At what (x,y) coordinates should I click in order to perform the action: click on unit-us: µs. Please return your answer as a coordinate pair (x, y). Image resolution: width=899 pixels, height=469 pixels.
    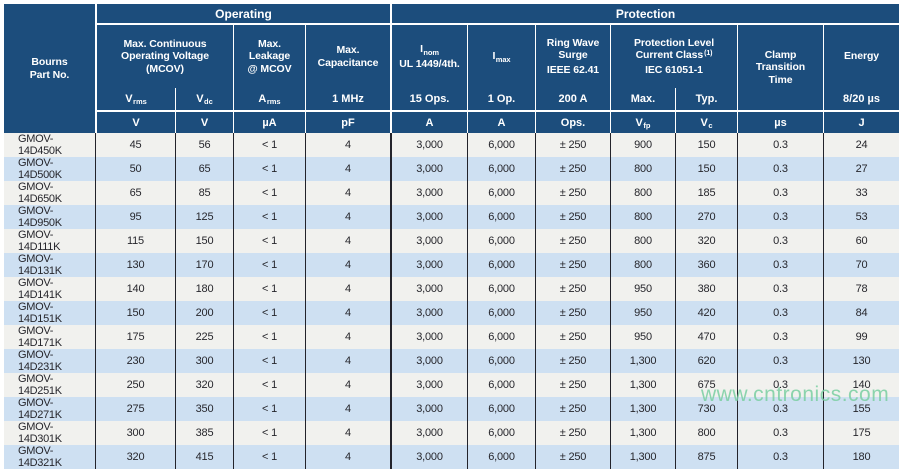
    Looking at the image, I should click on (780, 121).